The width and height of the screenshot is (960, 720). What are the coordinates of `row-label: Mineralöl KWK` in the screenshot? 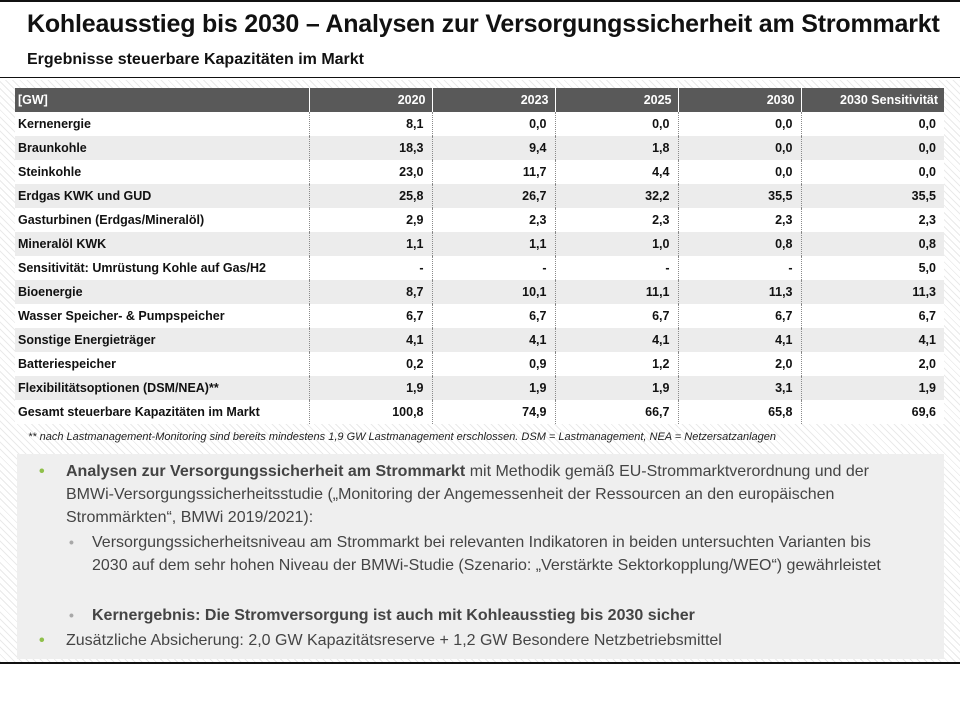 It's located at (162, 244).